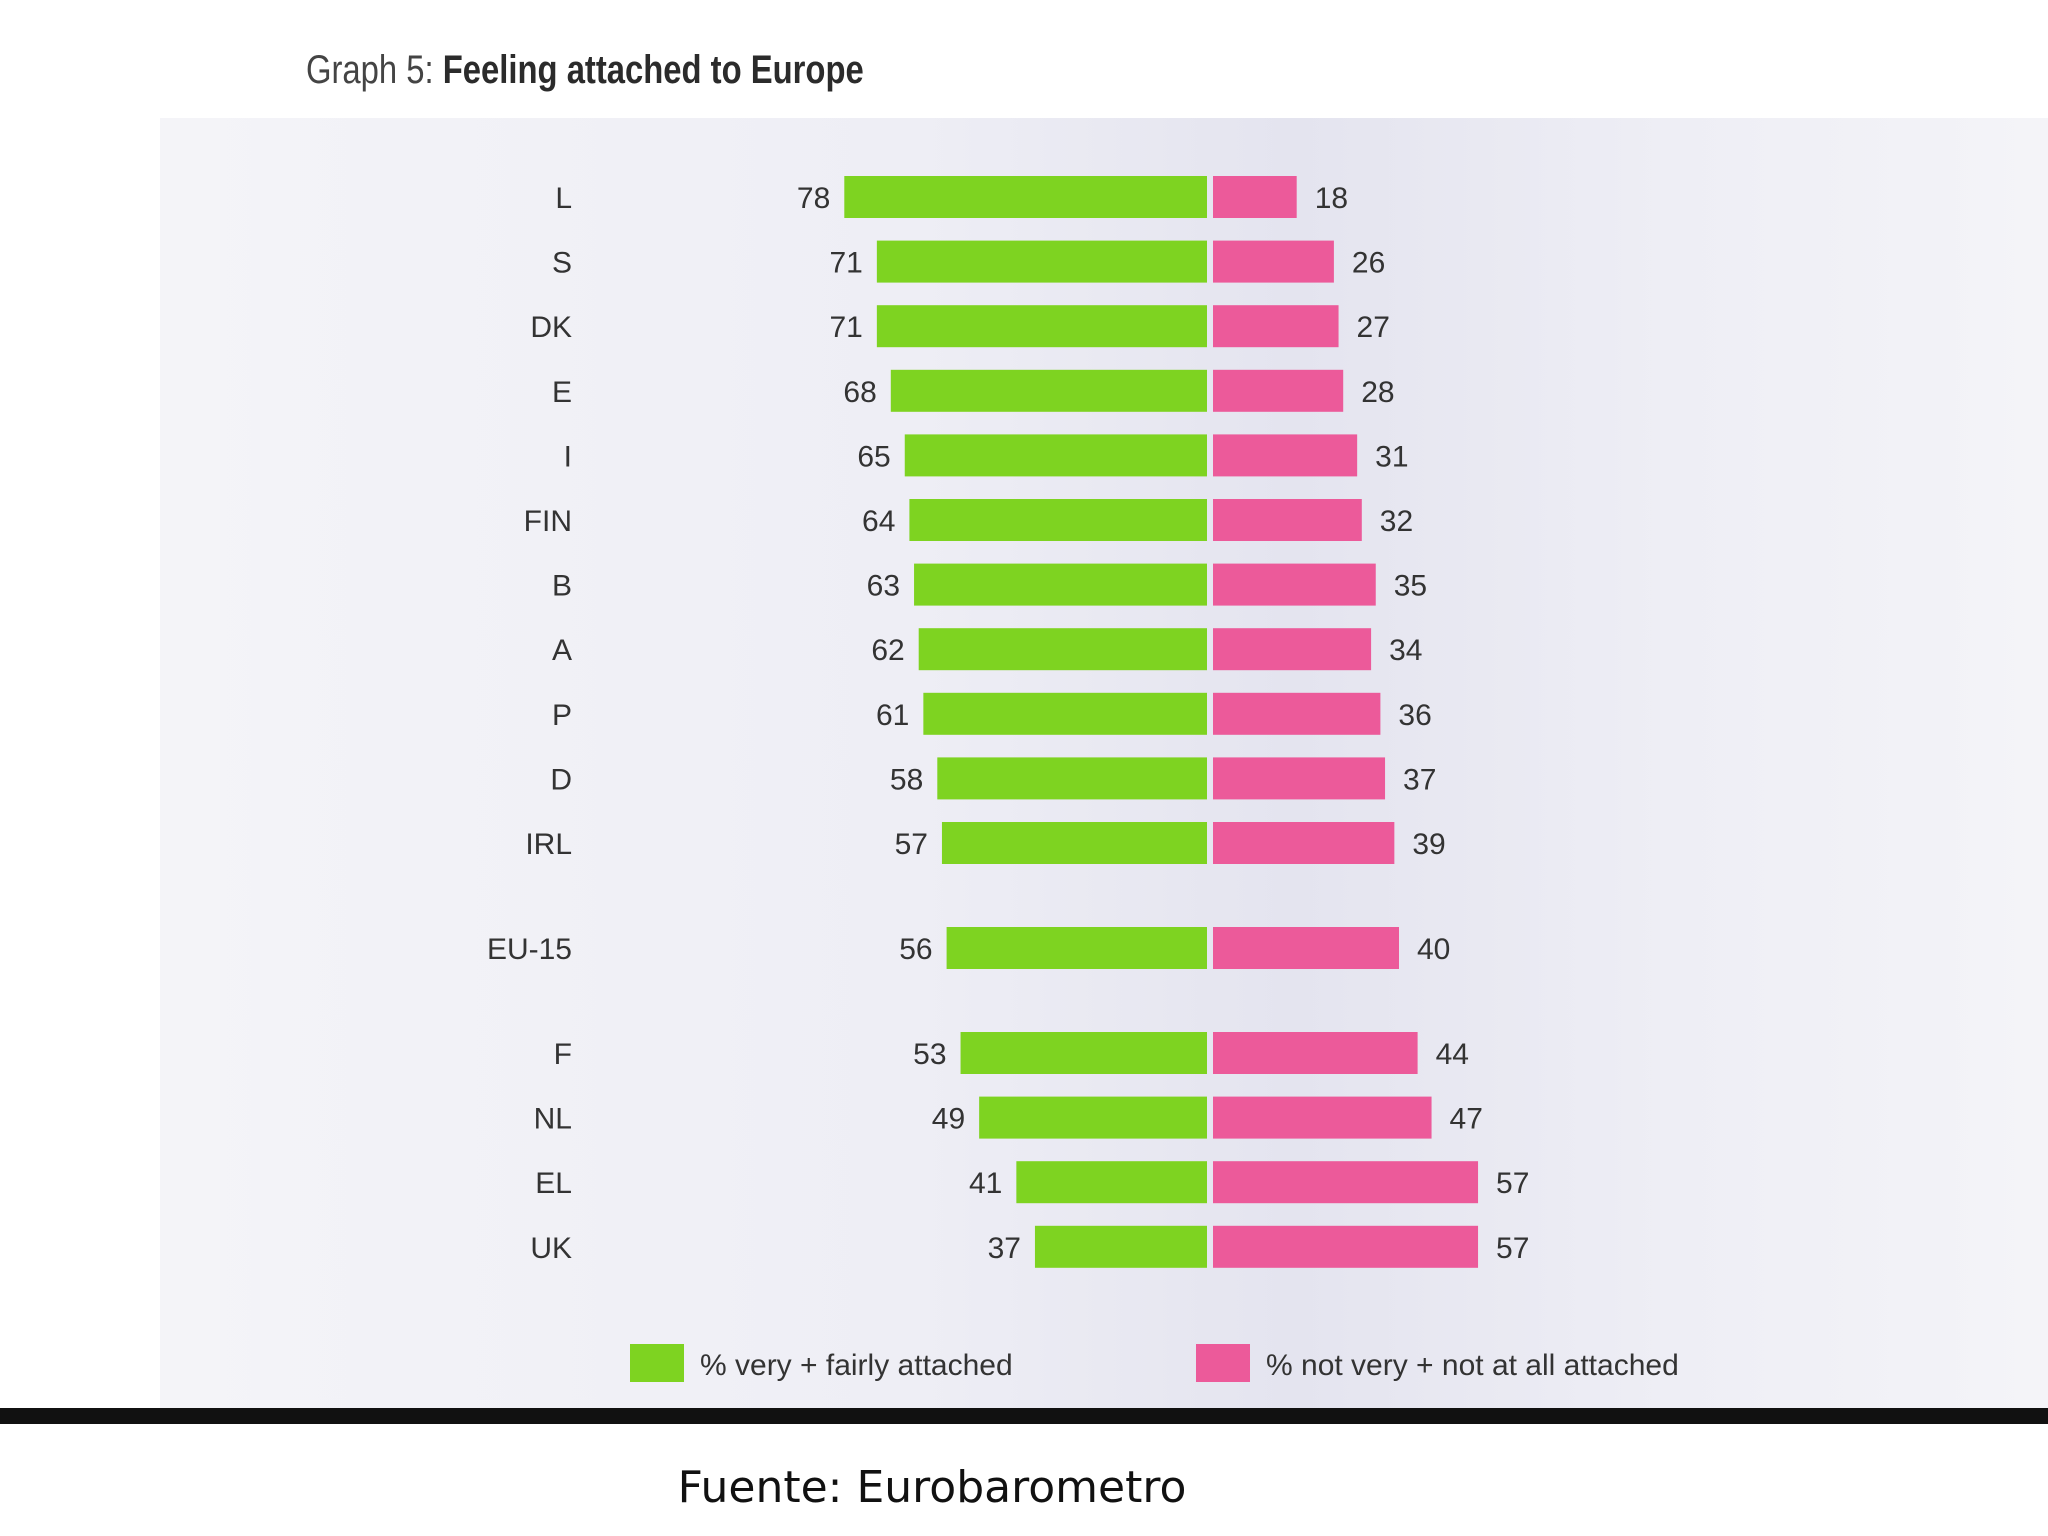 The height and width of the screenshot is (1536, 2048). I want to click on legend-label-attached: % very + fairly attached, so click(856, 1365).